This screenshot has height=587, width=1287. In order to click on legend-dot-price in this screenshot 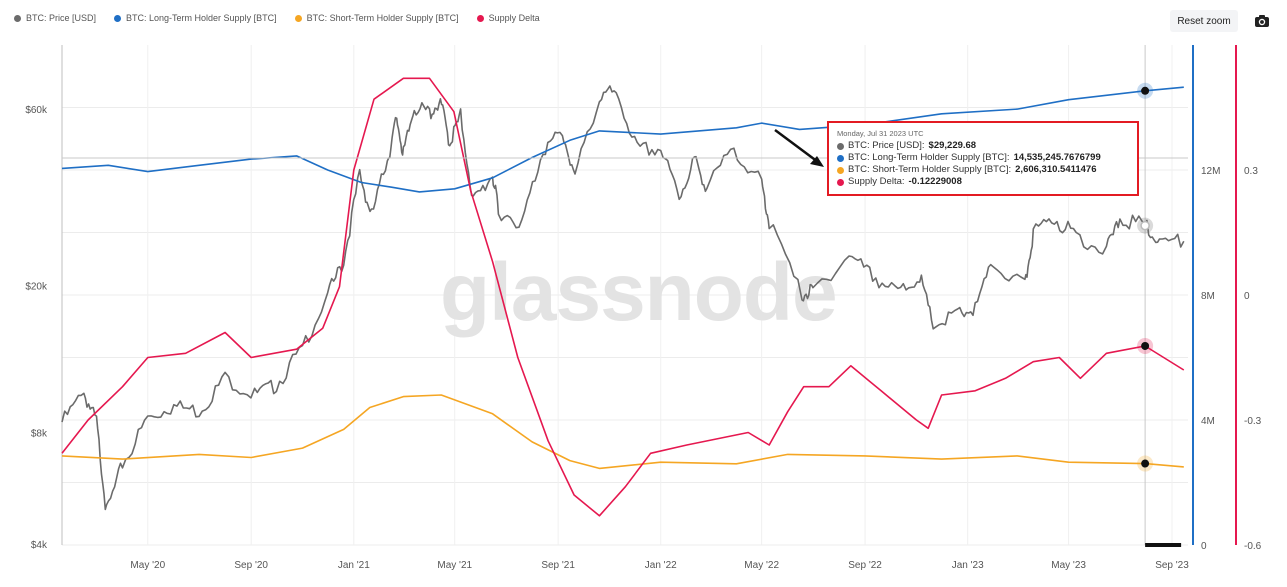, I will do `click(17, 18)`.